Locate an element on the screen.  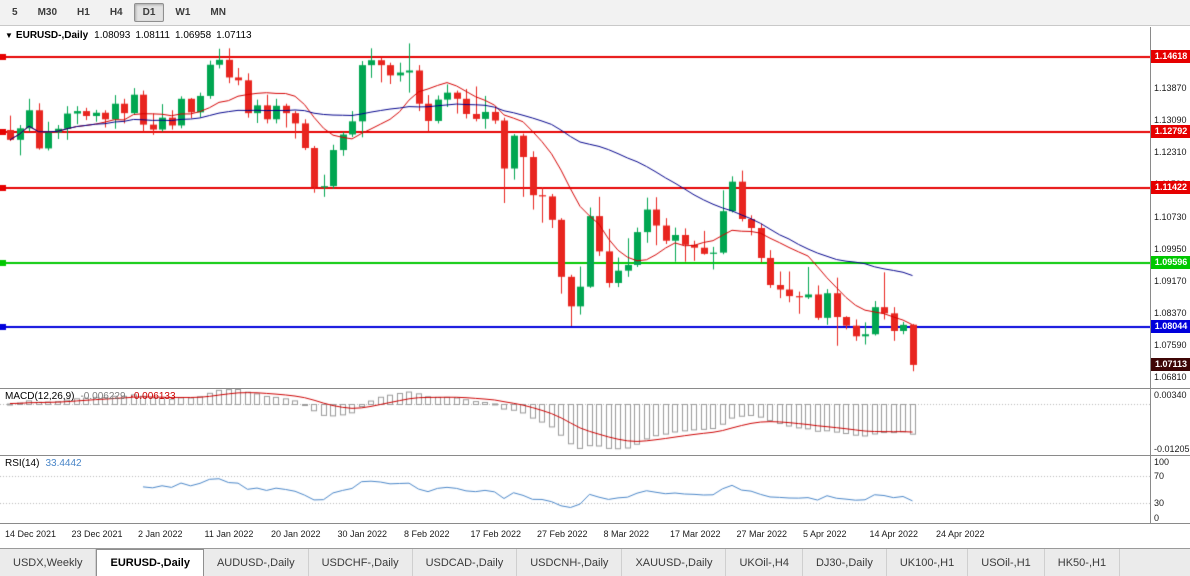
price-tick: 1.06810 is located at coordinates (1170, 377).